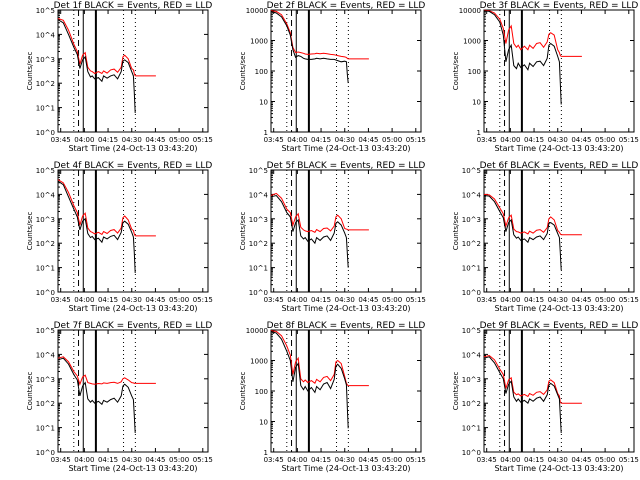  What do you see at coordinates (559, 326) in the screenshot?
I see `panel-title: Det 9f BLACK = Events, RED = LLD` at bounding box center [559, 326].